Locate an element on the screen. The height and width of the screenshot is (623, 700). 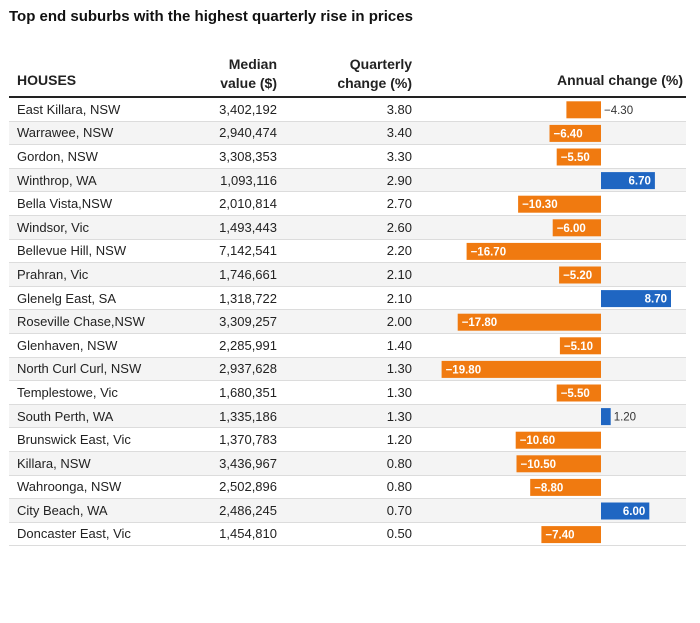
quarterly-change-cell: 2.20 is located at coordinates (399, 251).